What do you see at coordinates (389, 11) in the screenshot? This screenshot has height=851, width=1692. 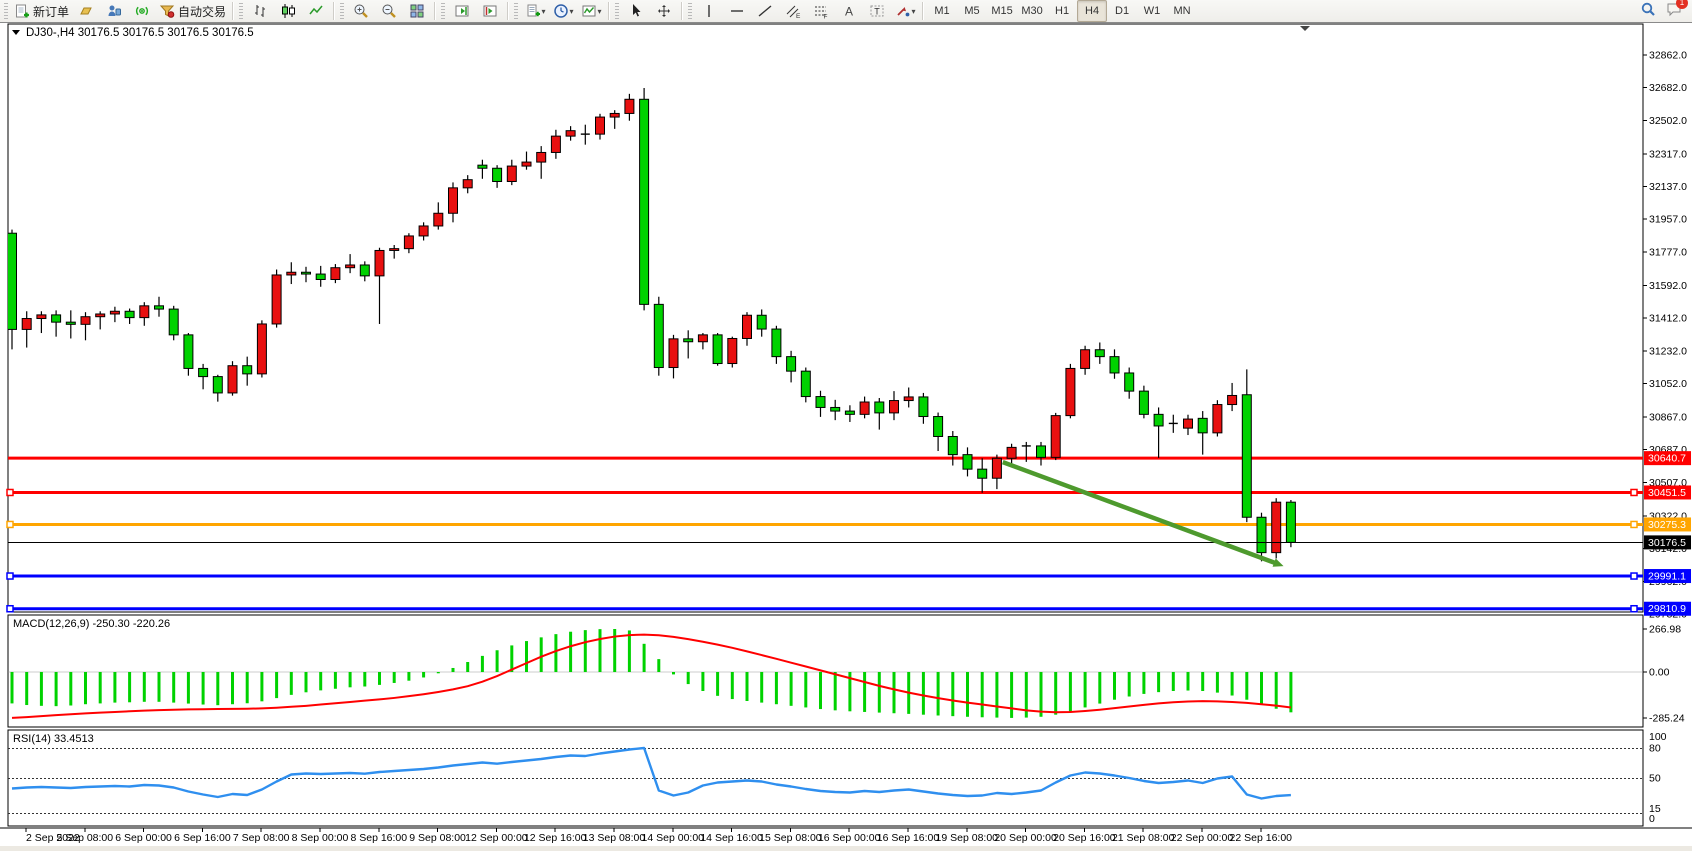 I see `zoom-out-button` at bounding box center [389, 11].